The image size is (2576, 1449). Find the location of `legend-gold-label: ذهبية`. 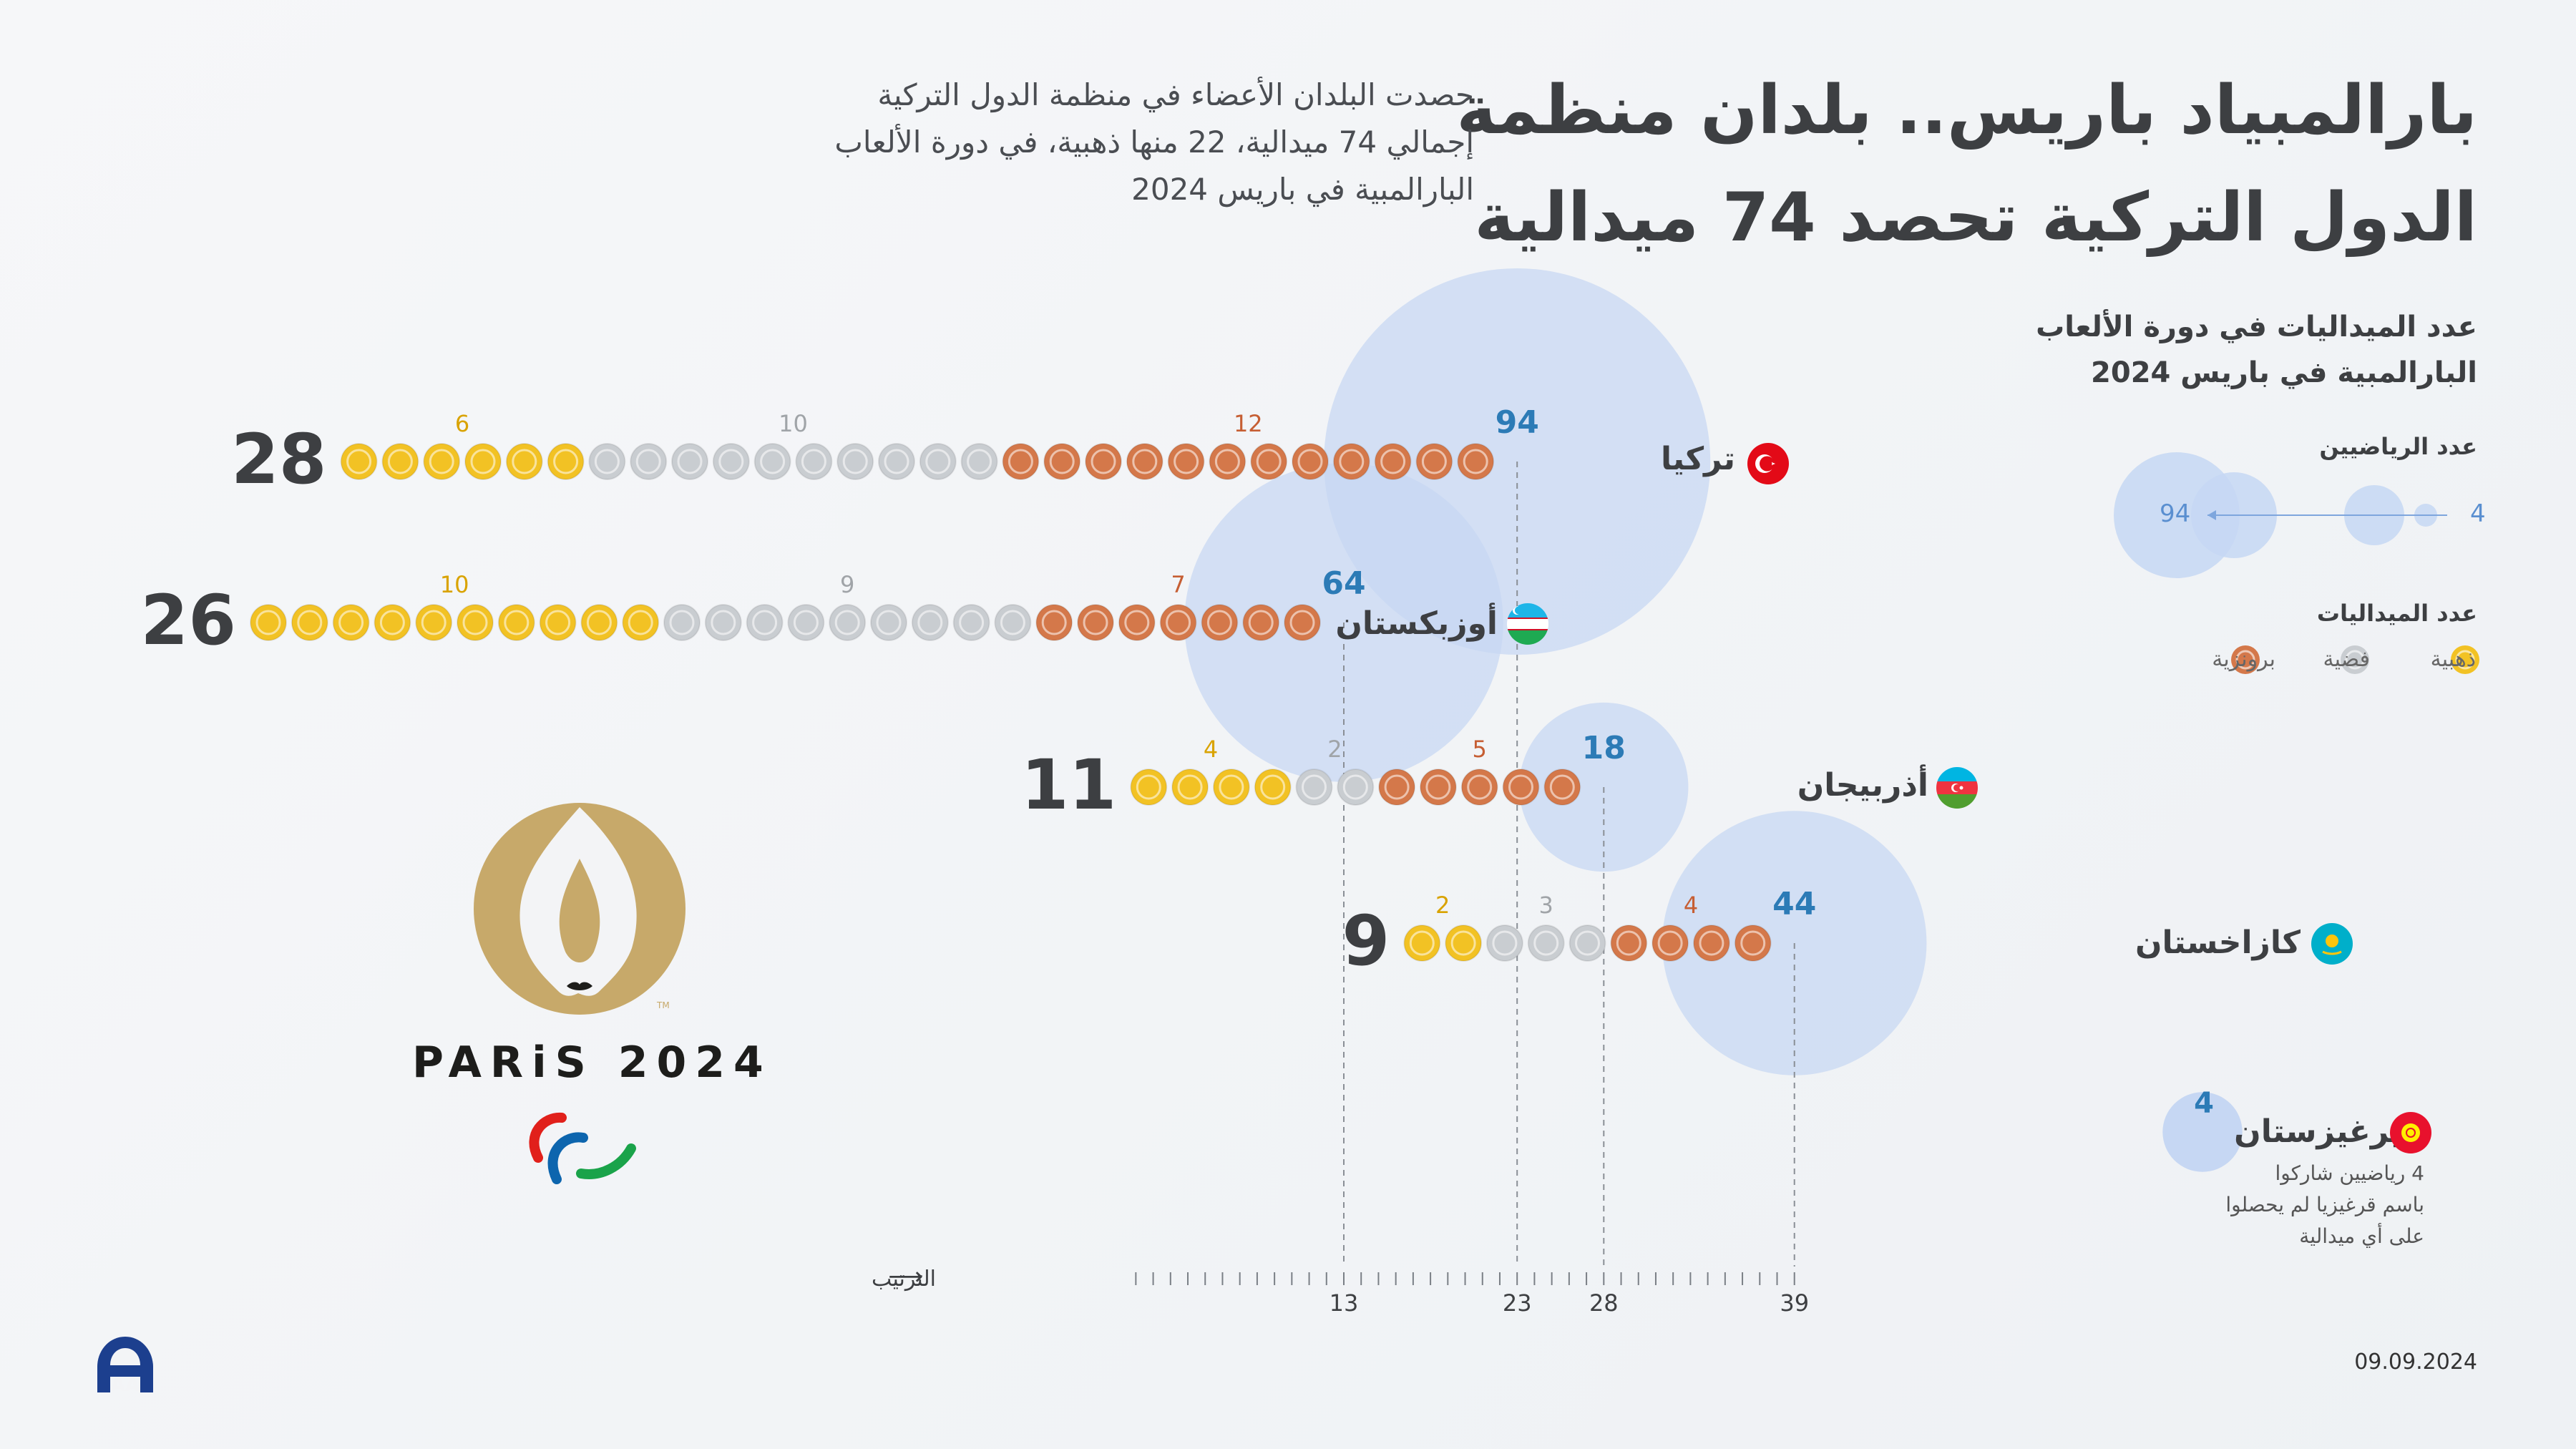

legend-gold-label: ذهبية is located at coordinates (2453, 659).